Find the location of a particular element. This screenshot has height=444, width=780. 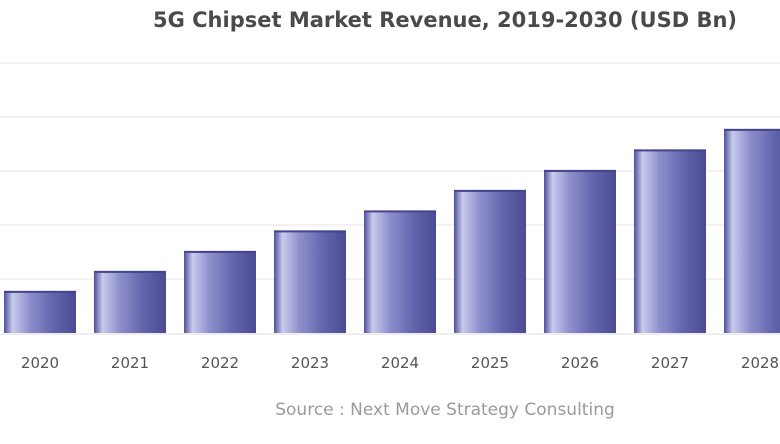

bar-2025 is located at coordinates (490, 261).